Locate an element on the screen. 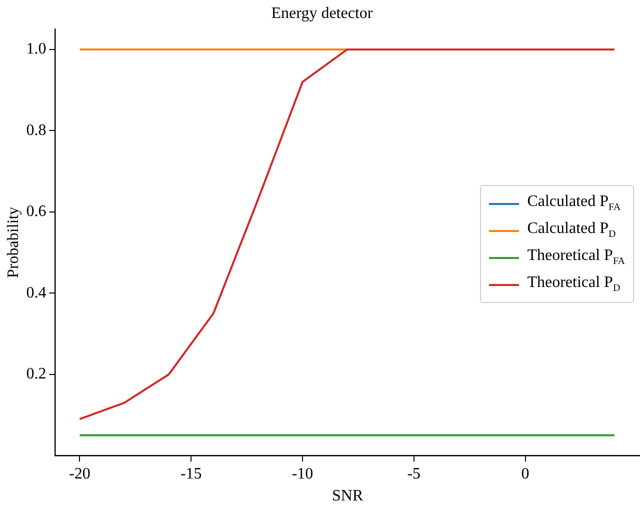  y-tick-label: 0.2 is located at coordinates (36, 374).